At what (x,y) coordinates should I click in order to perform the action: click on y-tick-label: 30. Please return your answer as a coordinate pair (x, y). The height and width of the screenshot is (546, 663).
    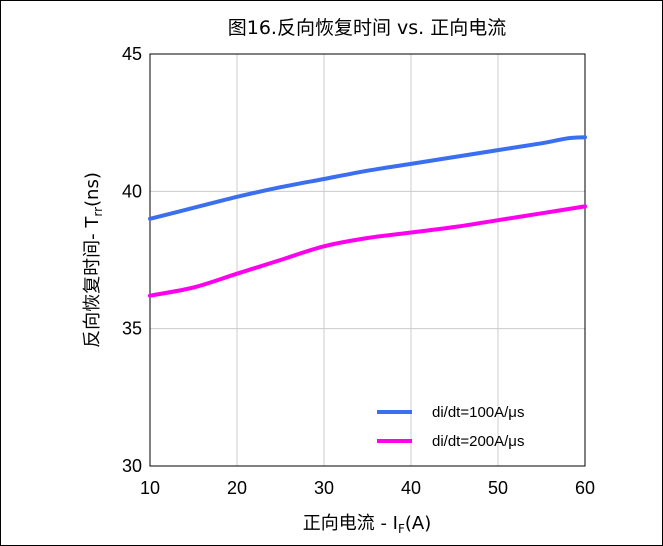
    Looking at the image, I should click on (132, 466).